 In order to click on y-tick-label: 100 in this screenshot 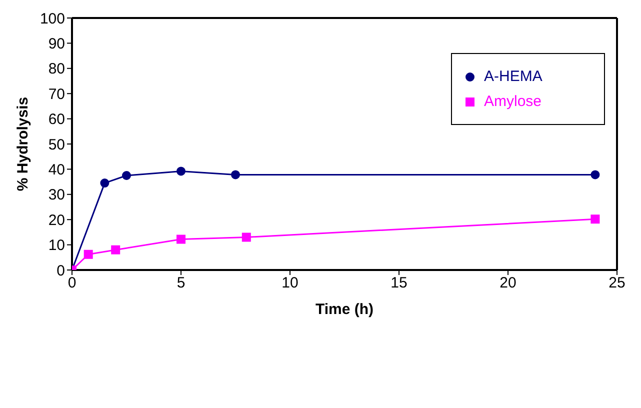, I will do `click(52, 19)`.